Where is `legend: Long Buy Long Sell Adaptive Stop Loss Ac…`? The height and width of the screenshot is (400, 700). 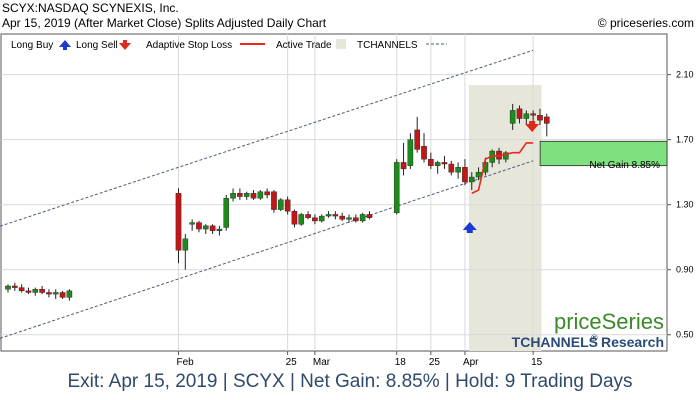
legend: Long Buy Long Sell Adaptive Stop Loss Ac… is located at coordinates (229, 45).